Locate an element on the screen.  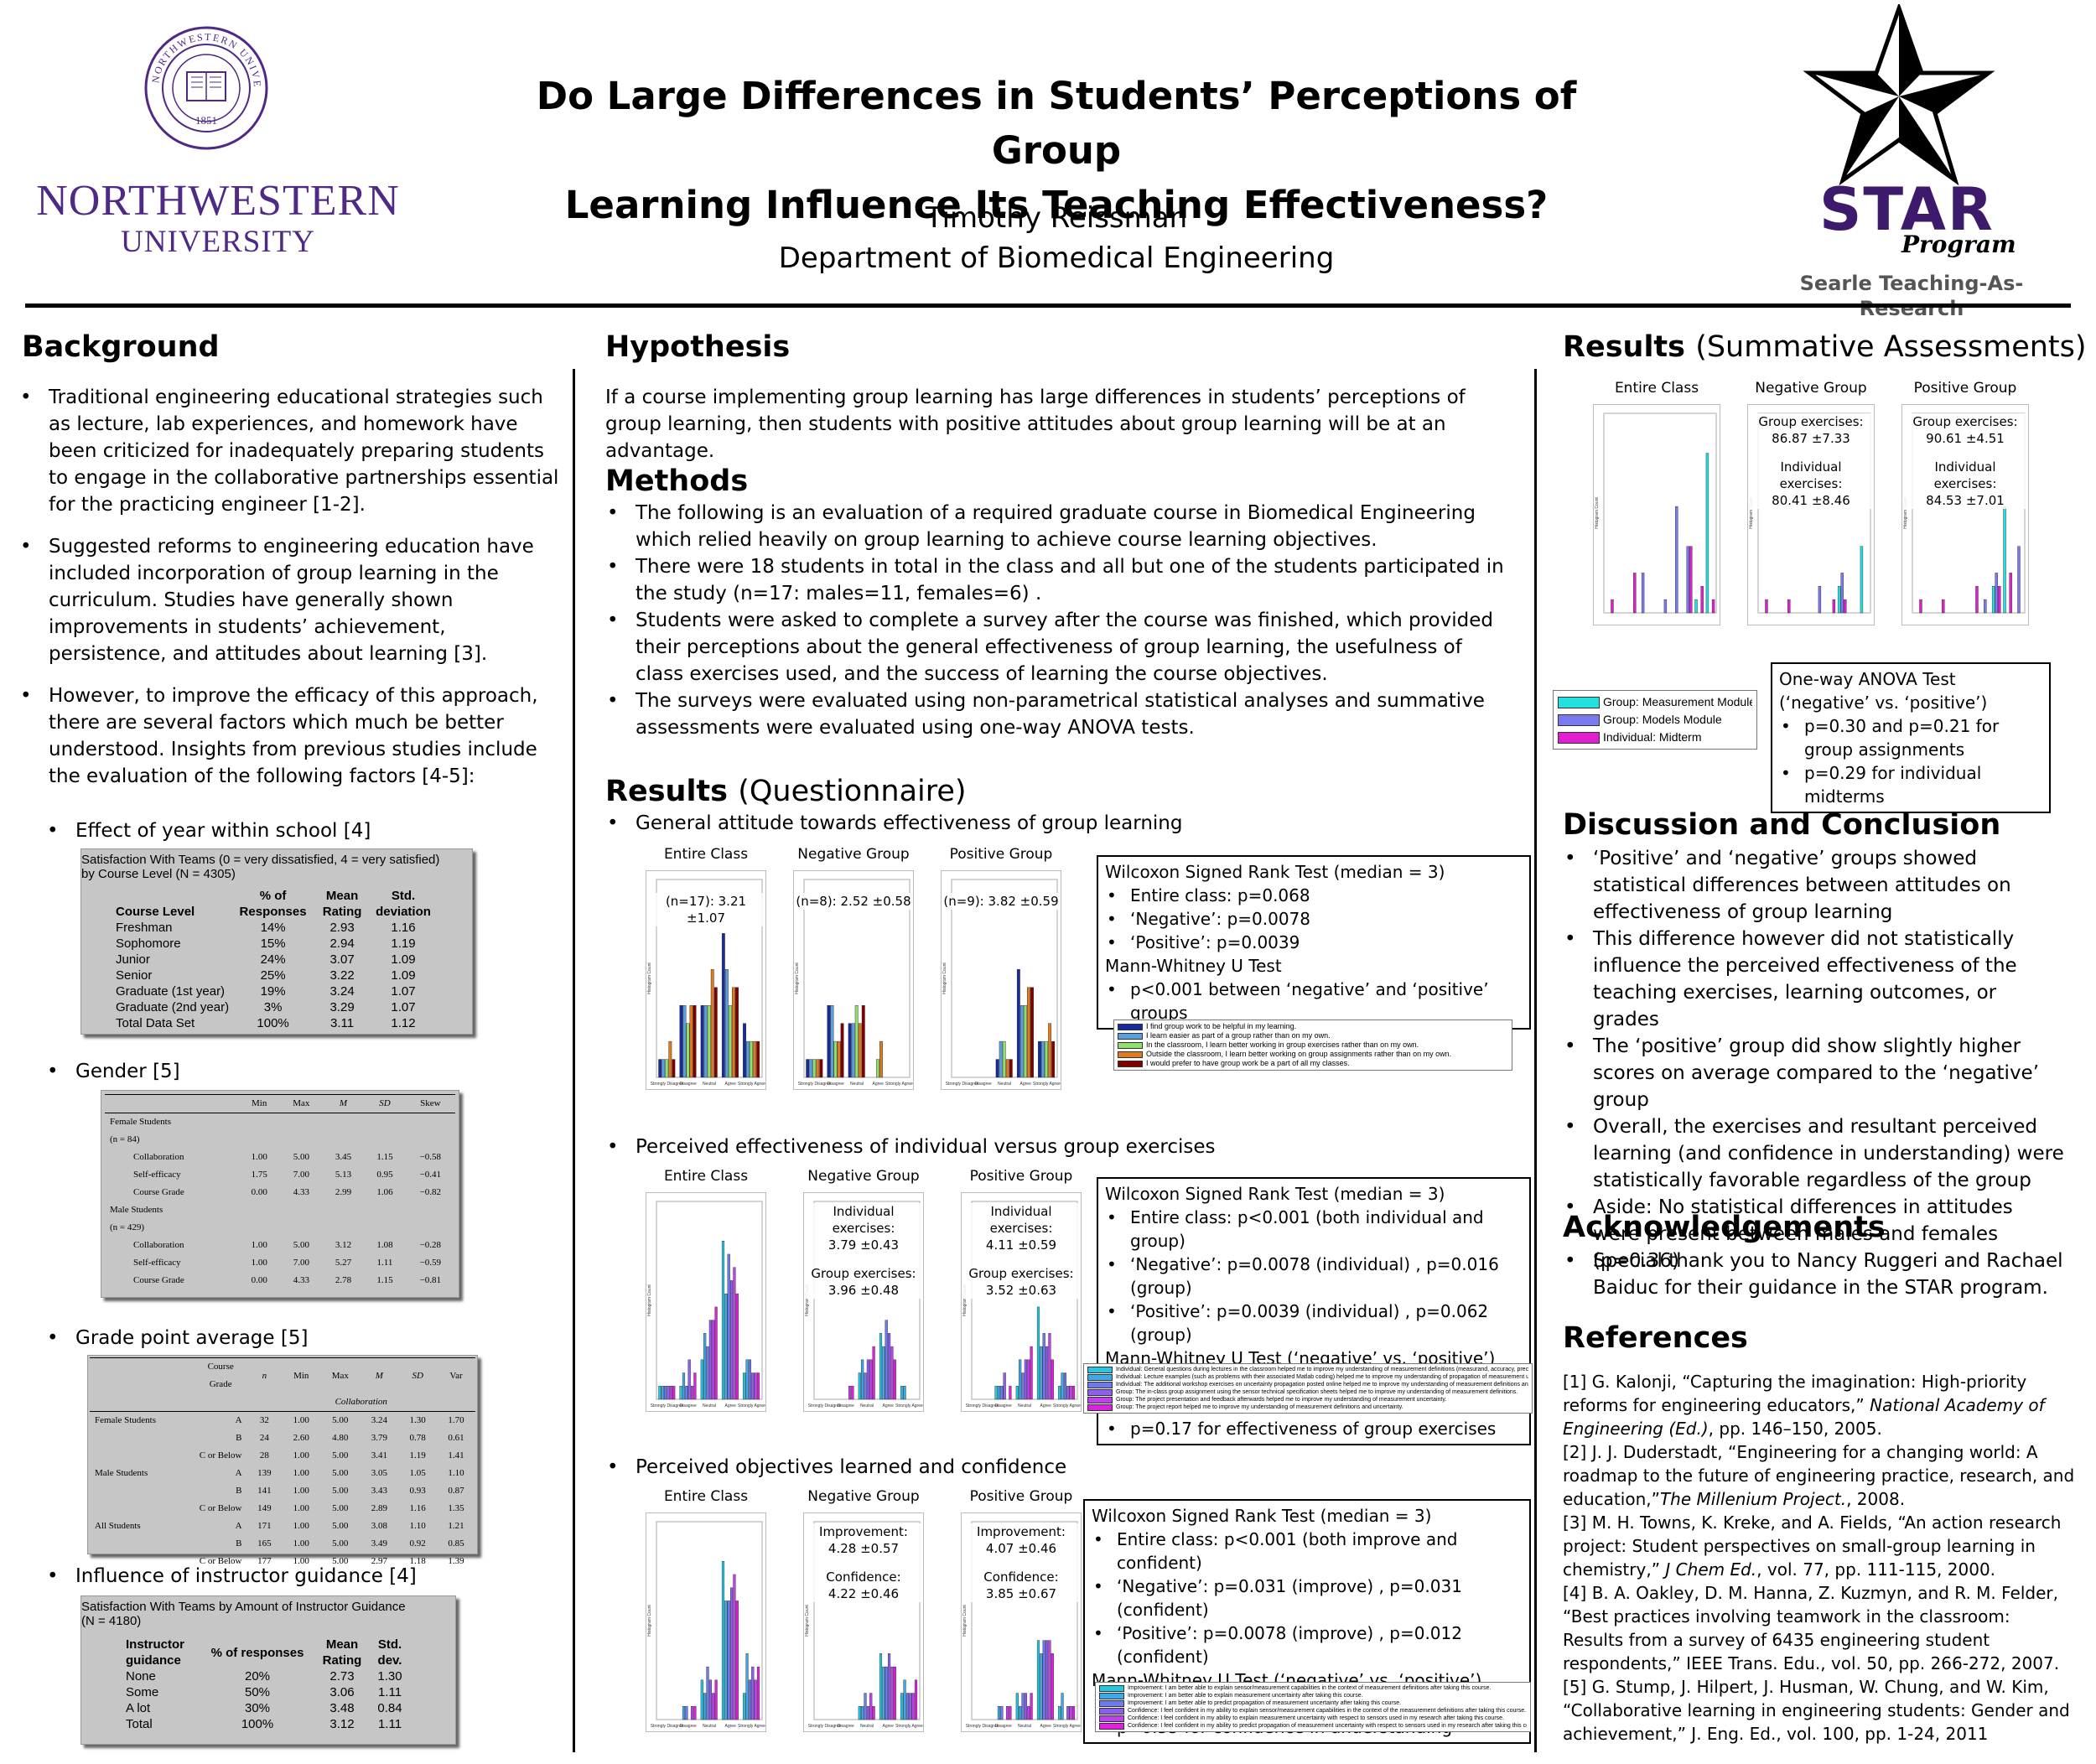
table-cell: 165 is located at coordinates (264, 1543).